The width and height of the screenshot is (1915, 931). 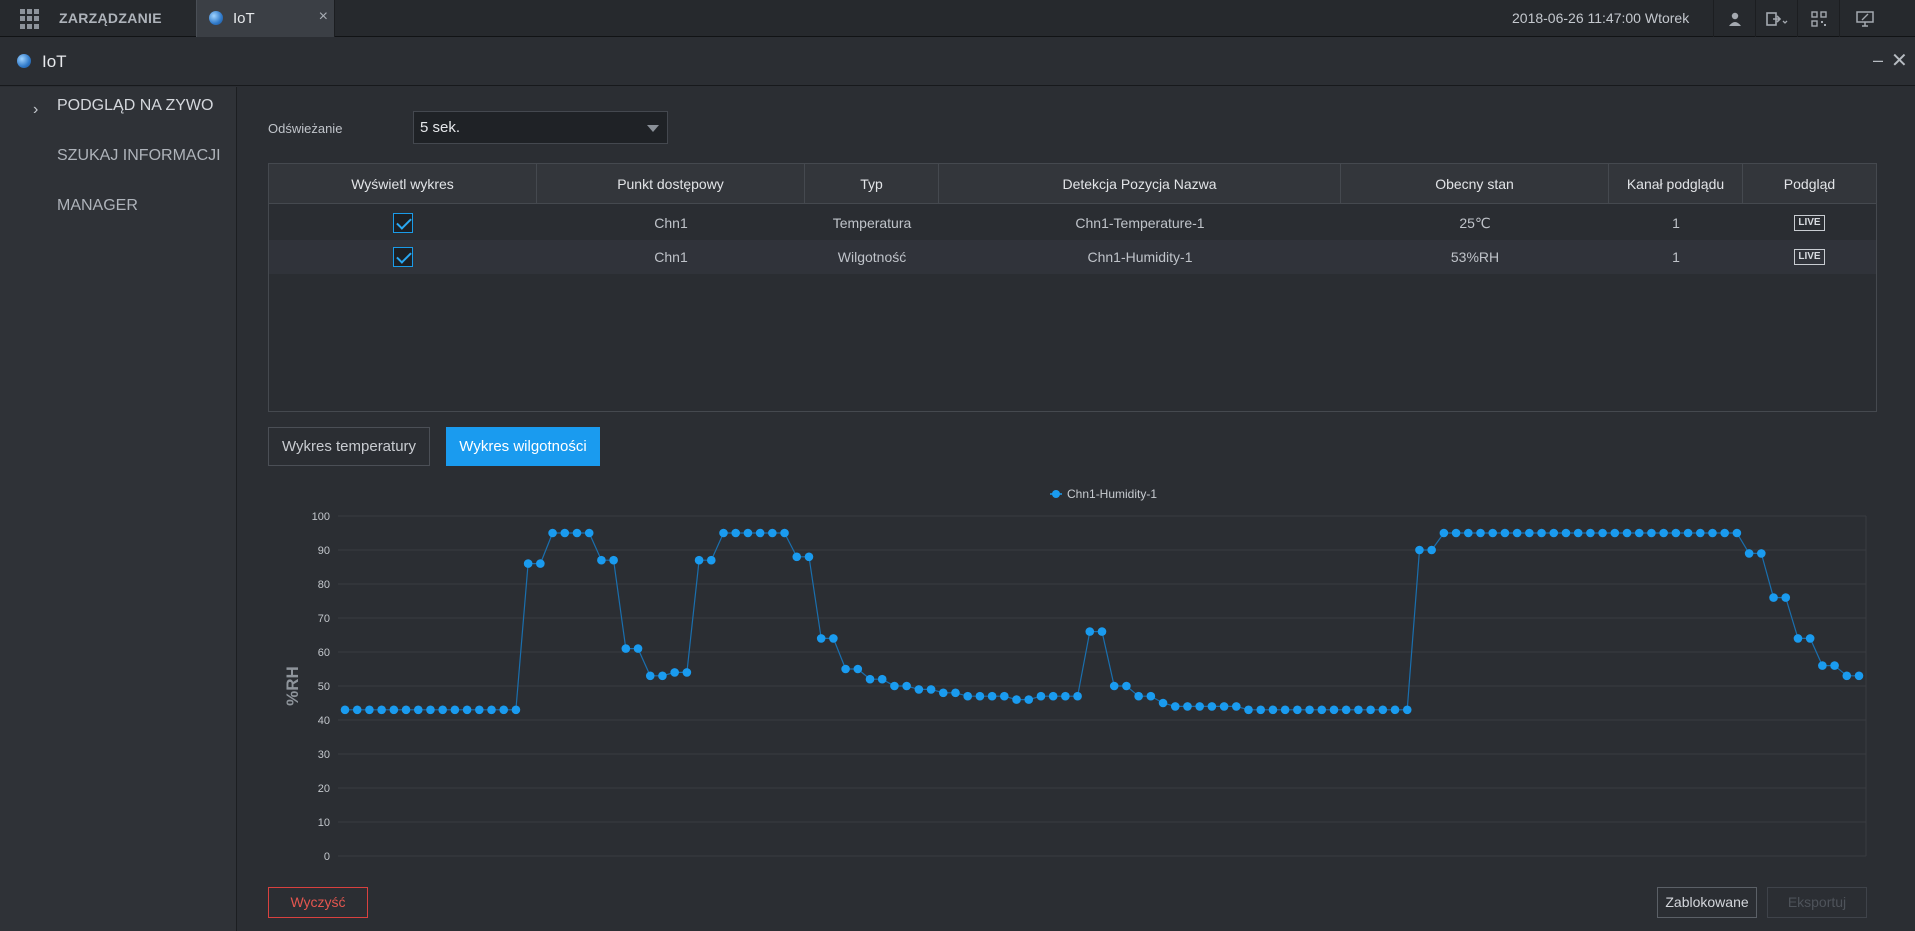 What do you see at coordinates (324, 619) in the screenshot?
I see `y-tick-label: 70` at bounding box center [324, 619].